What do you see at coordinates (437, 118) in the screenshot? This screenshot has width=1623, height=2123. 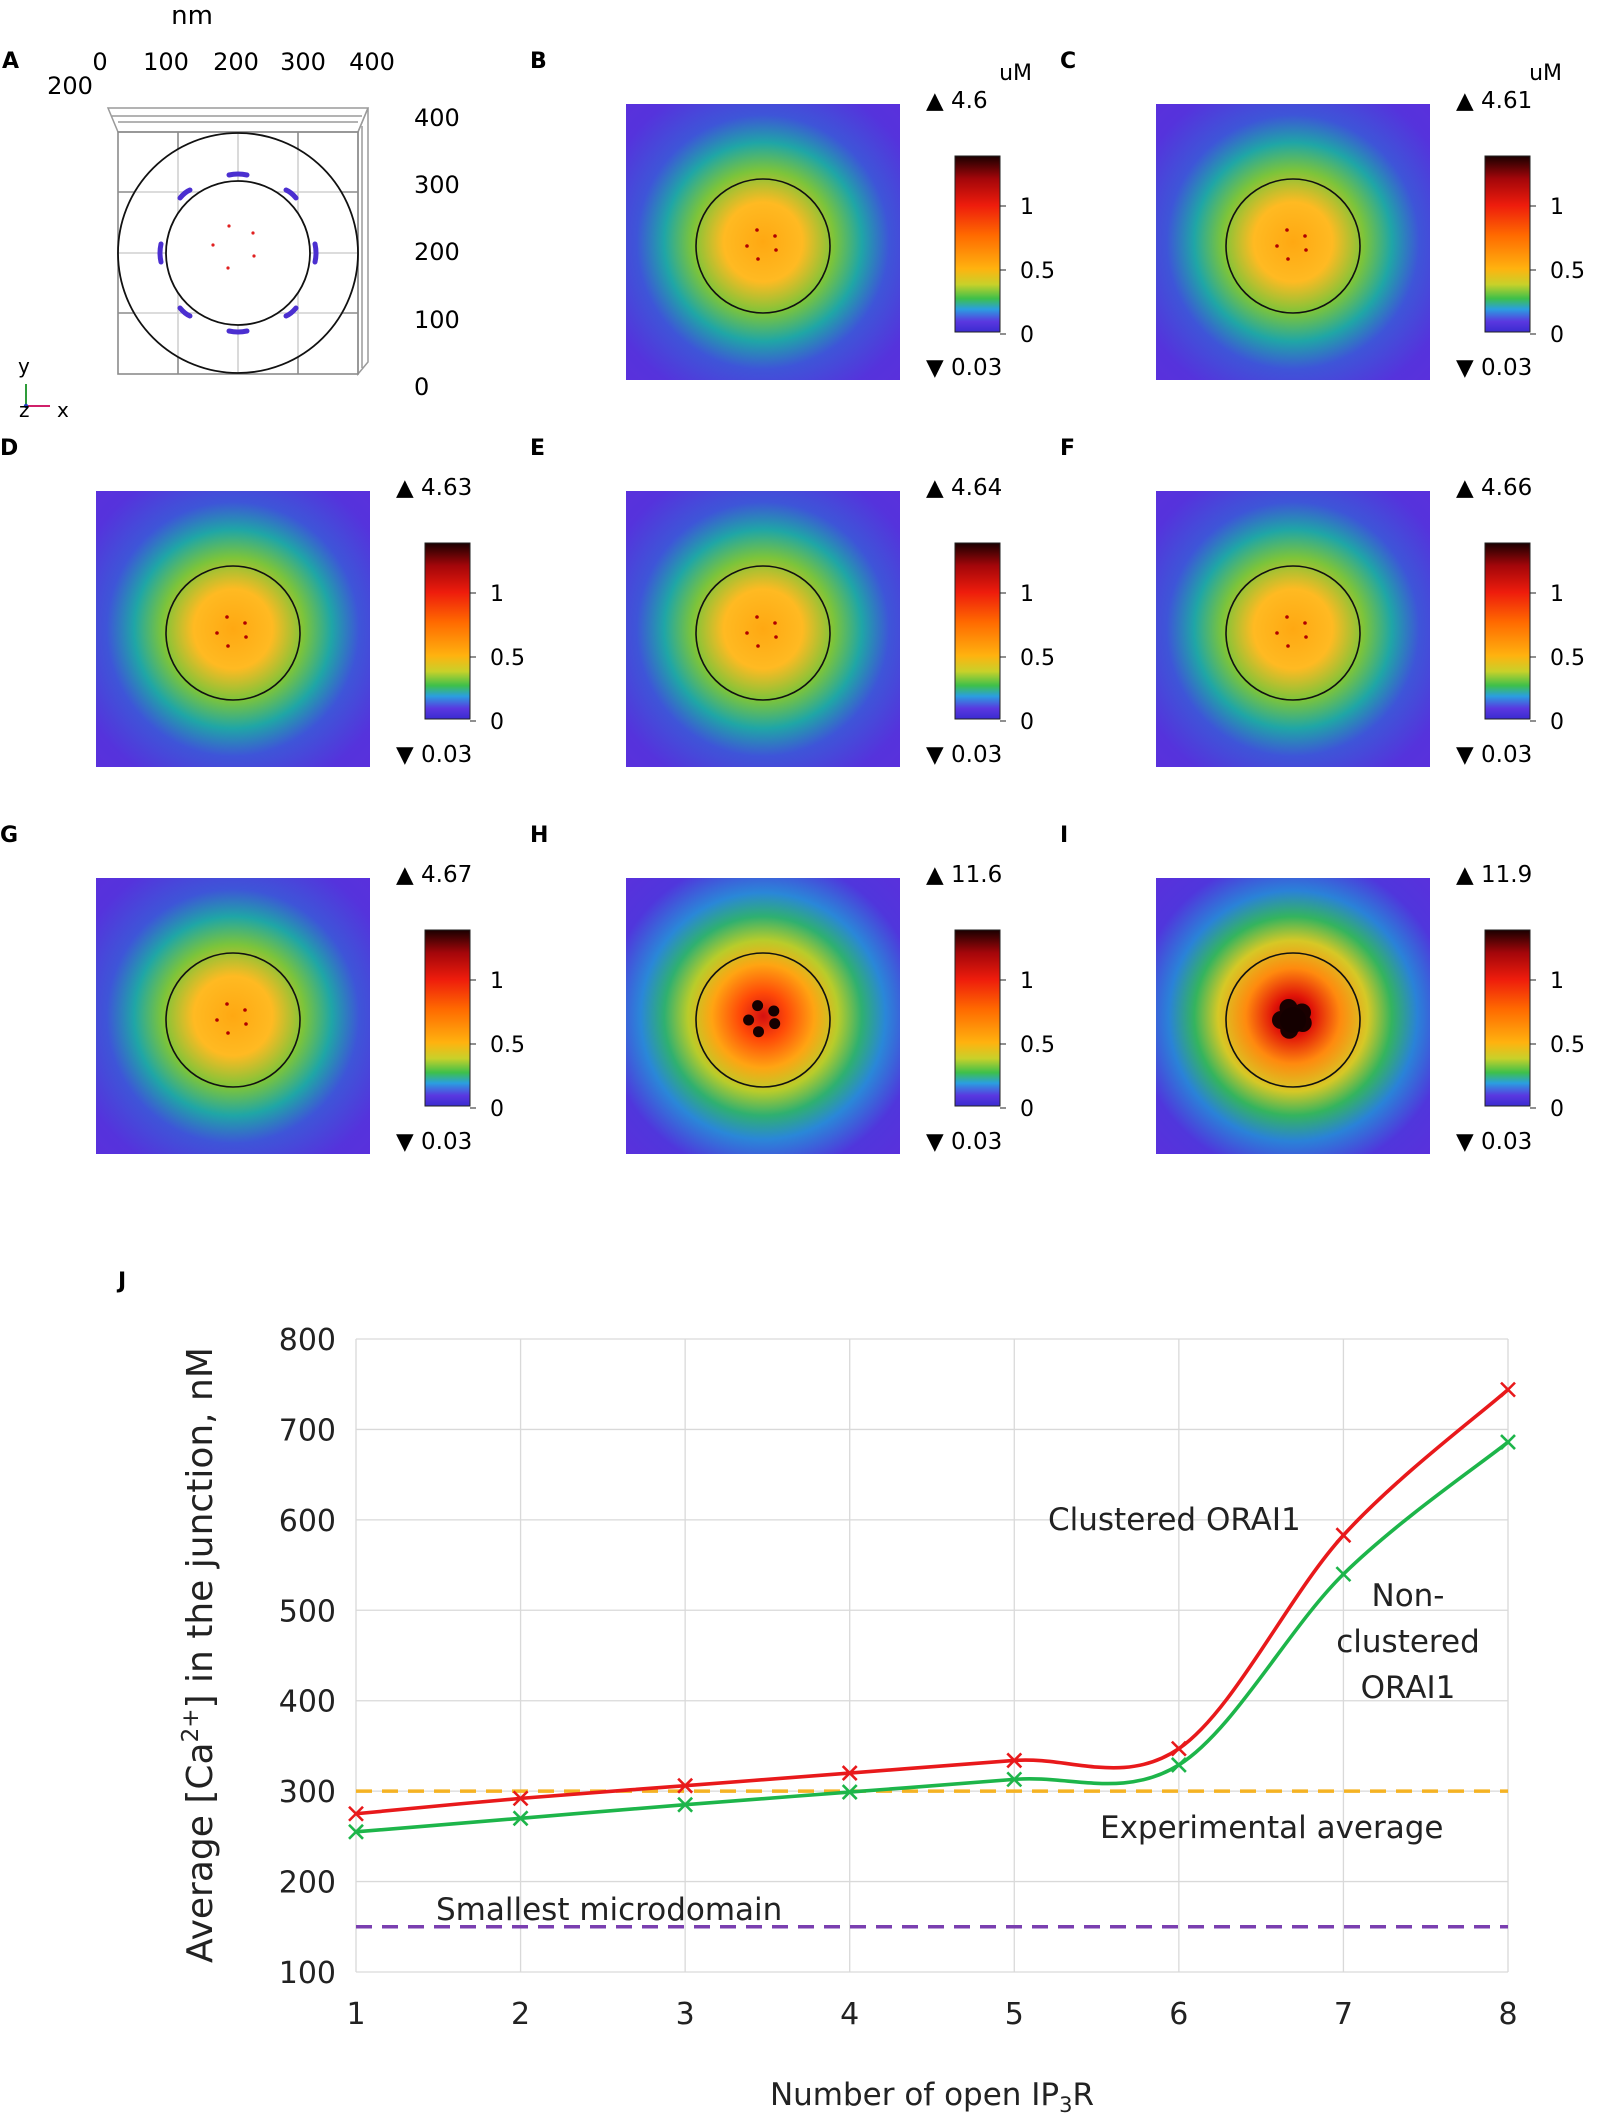 I see `panel-a-right-tick: 400` at bounding box center [437, 118].